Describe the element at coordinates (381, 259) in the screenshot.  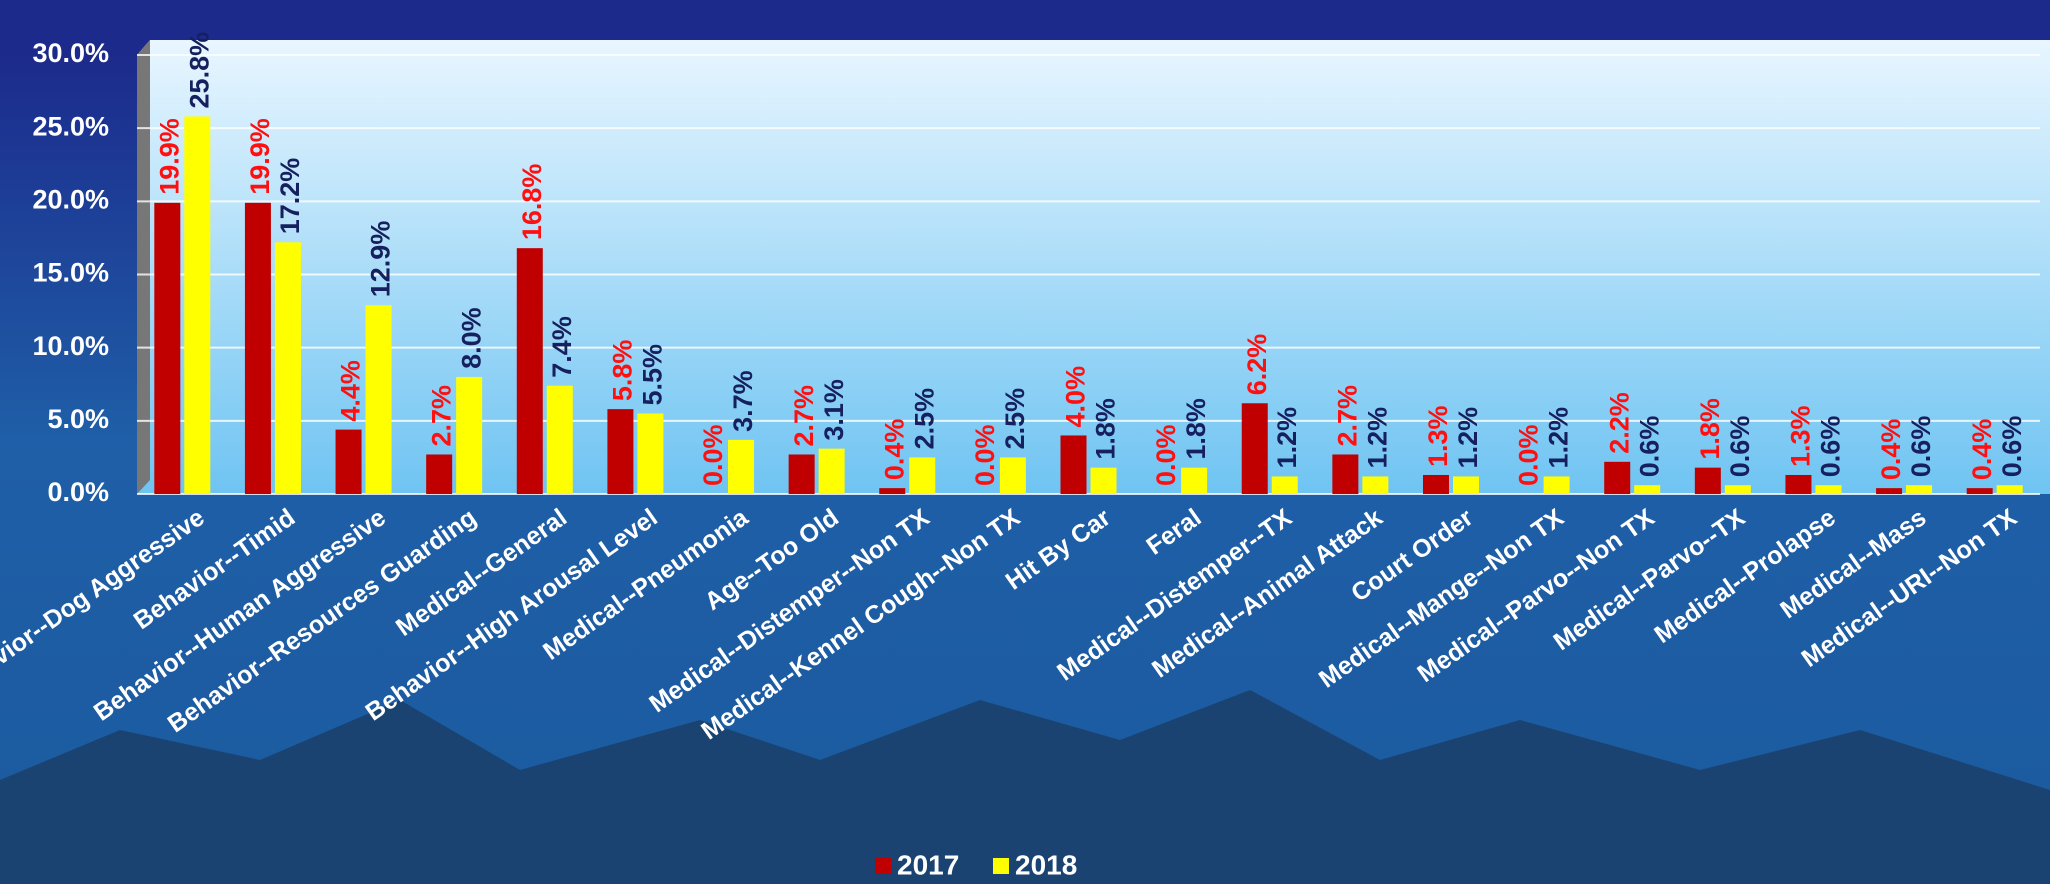
I see `value-label: 12.9%` at that location.